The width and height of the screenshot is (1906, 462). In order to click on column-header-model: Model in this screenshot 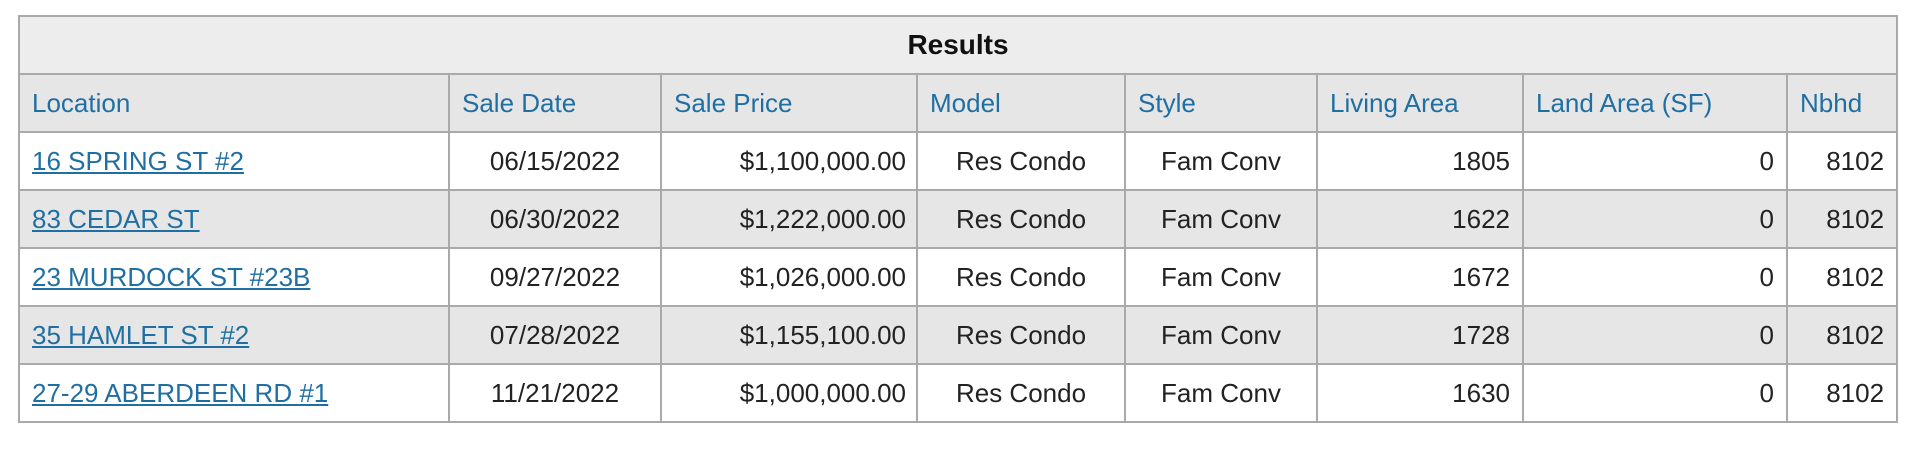, I will do `click(1021, 103)`.